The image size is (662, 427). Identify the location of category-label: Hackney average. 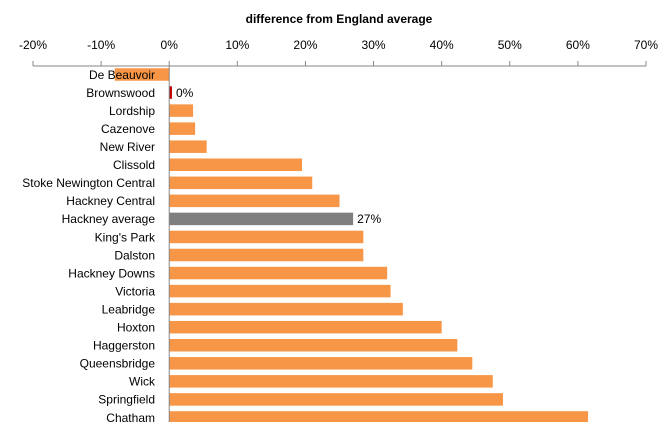
(109, 219).